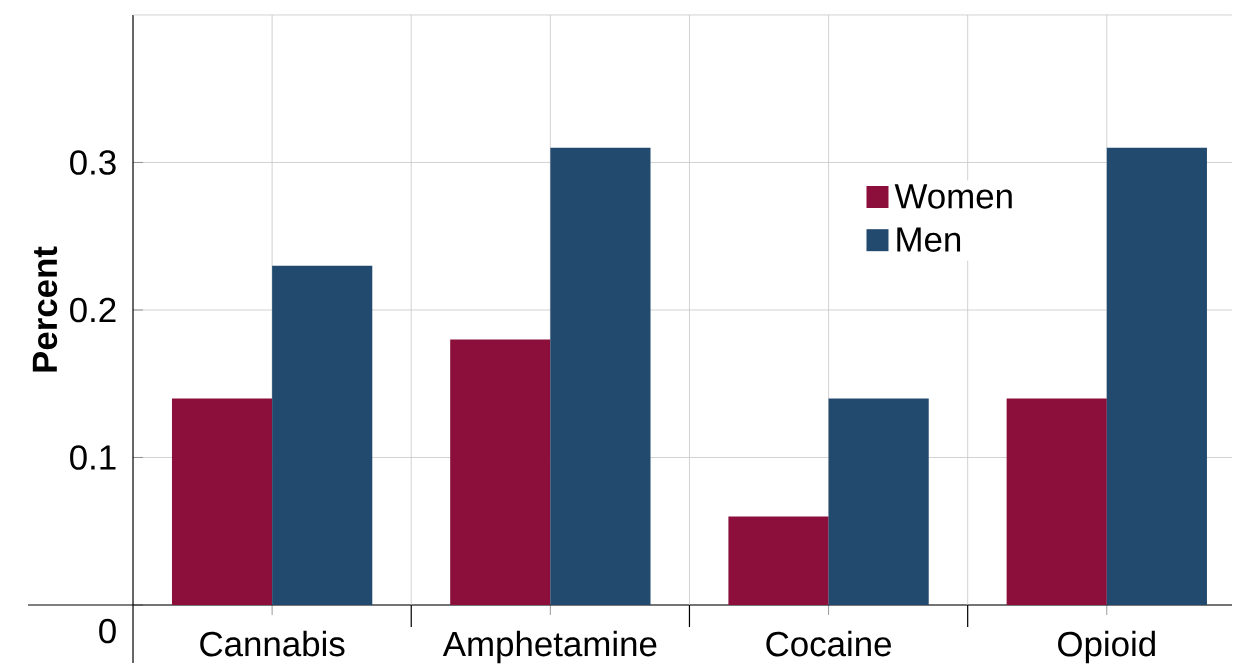  I want to click on legend-label: Men, so click(929, 239).